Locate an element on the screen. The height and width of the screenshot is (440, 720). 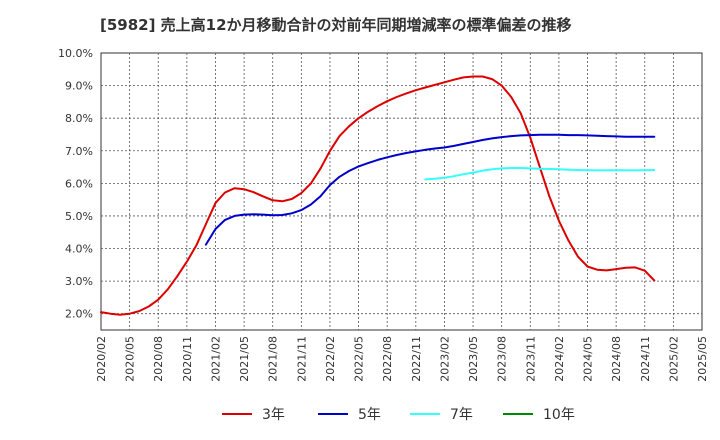
legend-label: 10年 is located at coordinates (559, 415).